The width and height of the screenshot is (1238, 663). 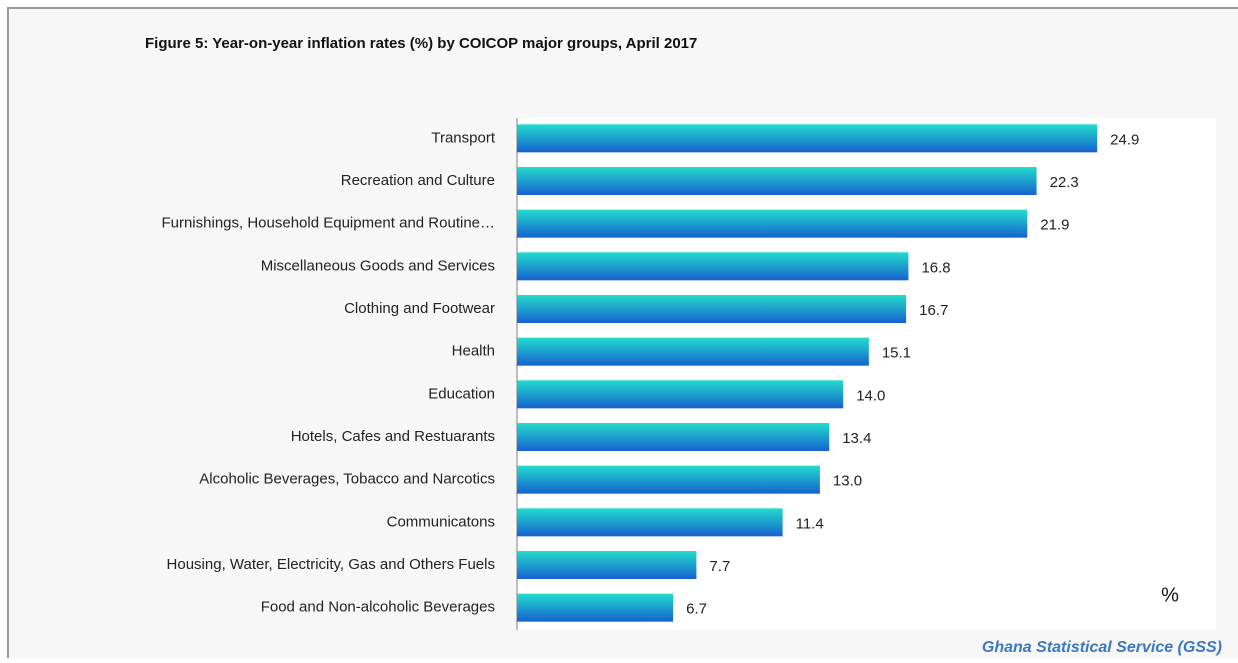 I want to click on category-label: Recreation and Culture, so click(x=418, y=180).